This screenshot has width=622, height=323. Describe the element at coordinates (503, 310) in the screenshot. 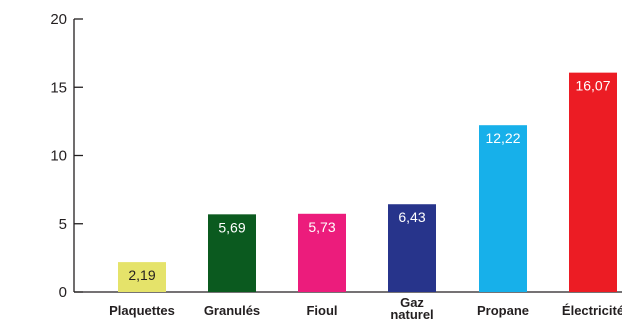

I see `x-tick-label: Propane` at that location.